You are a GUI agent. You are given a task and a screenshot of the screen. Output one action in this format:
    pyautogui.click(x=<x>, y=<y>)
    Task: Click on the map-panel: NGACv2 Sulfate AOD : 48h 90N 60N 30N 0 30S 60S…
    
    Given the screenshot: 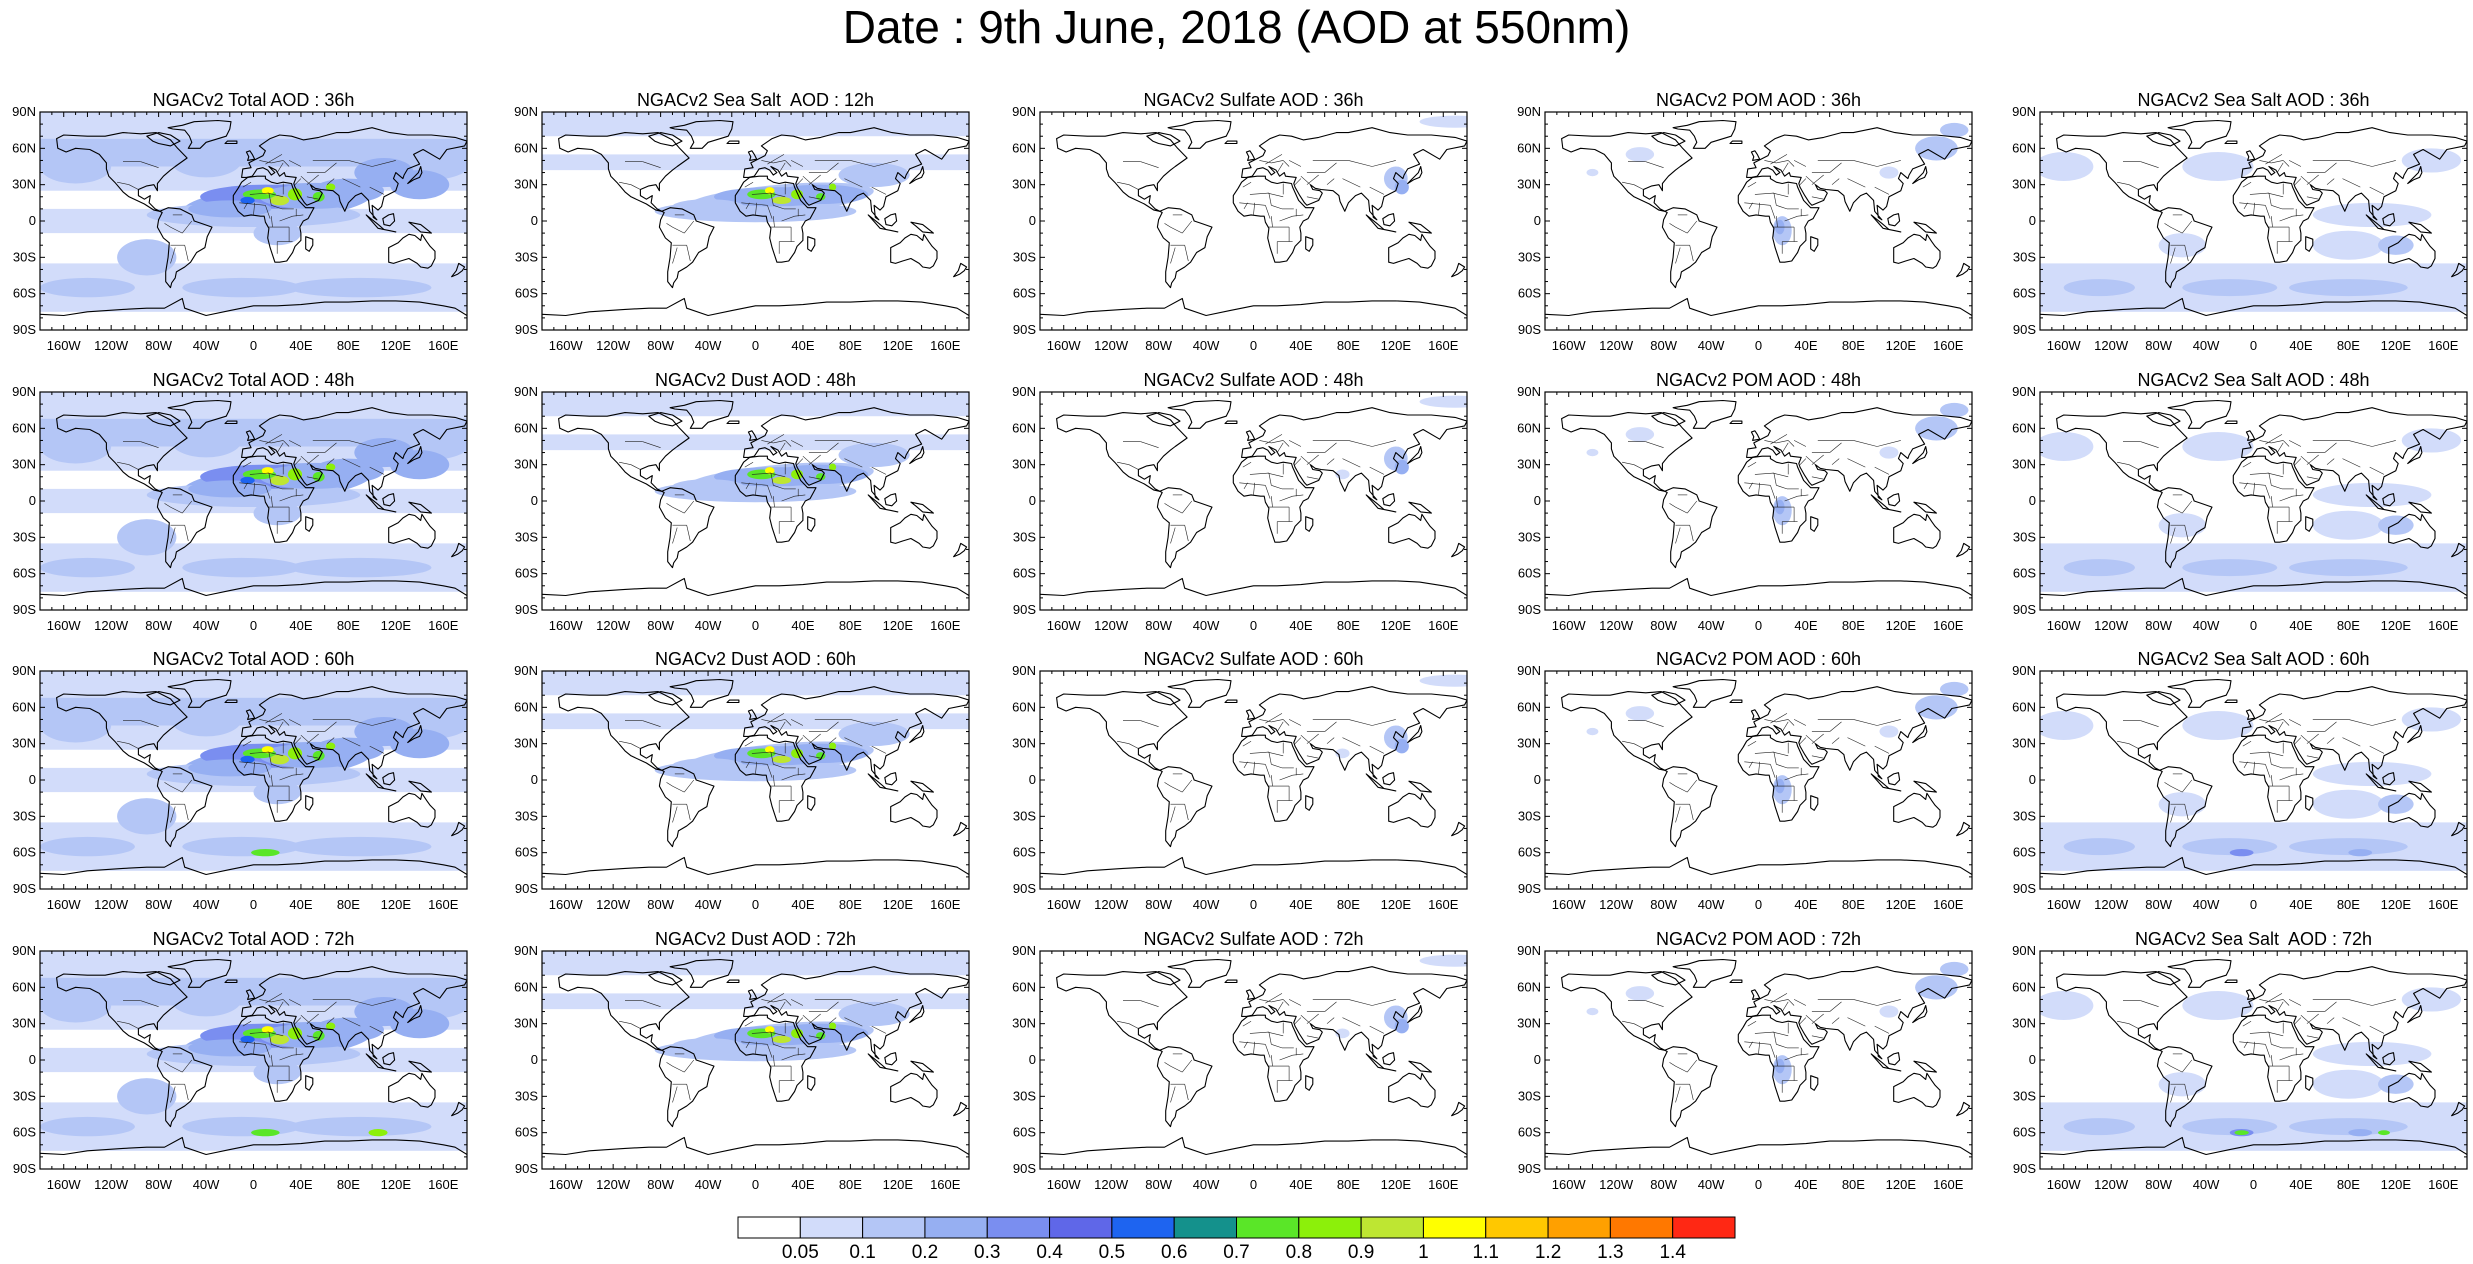 What is the action you would take?
    pyautogui.click(x=1253, y=505)
    